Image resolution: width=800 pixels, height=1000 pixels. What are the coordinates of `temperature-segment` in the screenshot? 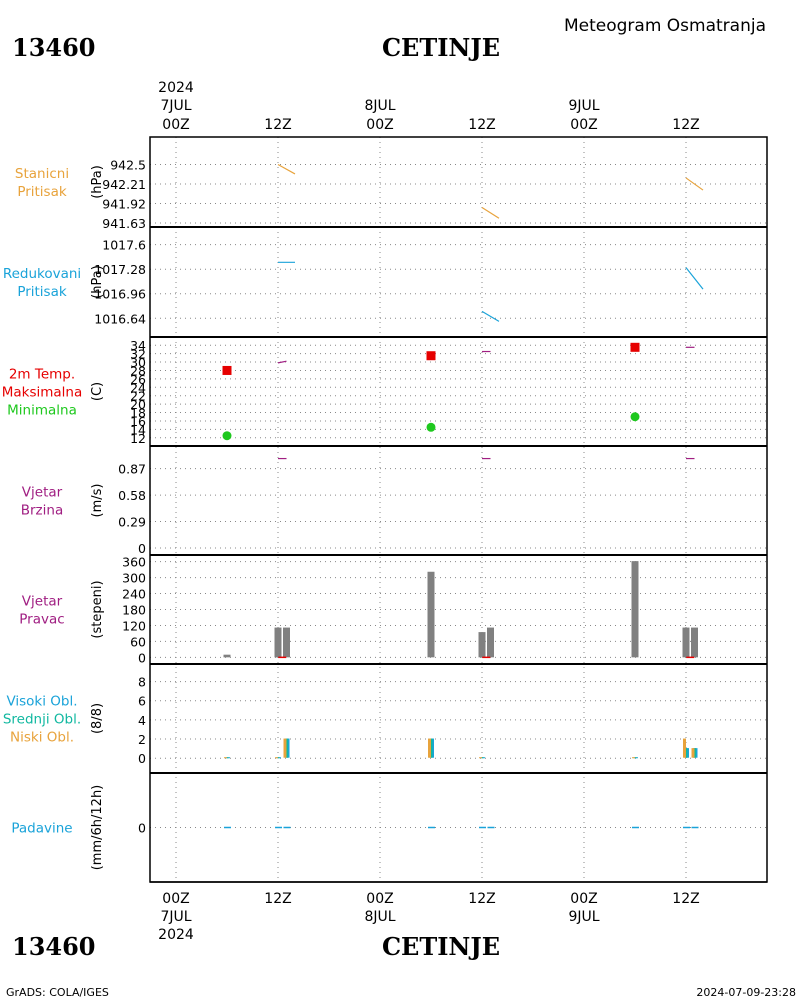 It's located at (282, 362).